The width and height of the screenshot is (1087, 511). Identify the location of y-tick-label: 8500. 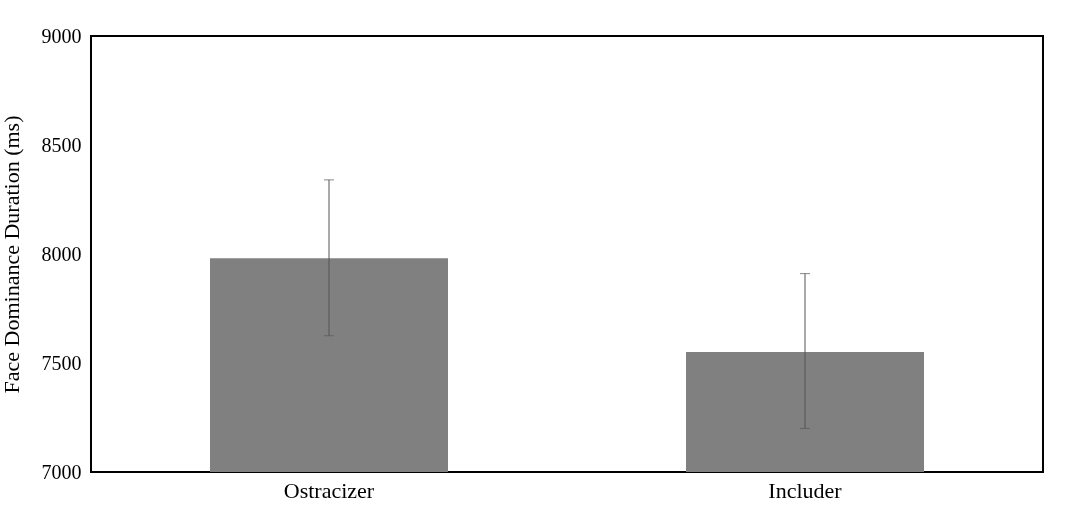
(61, 144).